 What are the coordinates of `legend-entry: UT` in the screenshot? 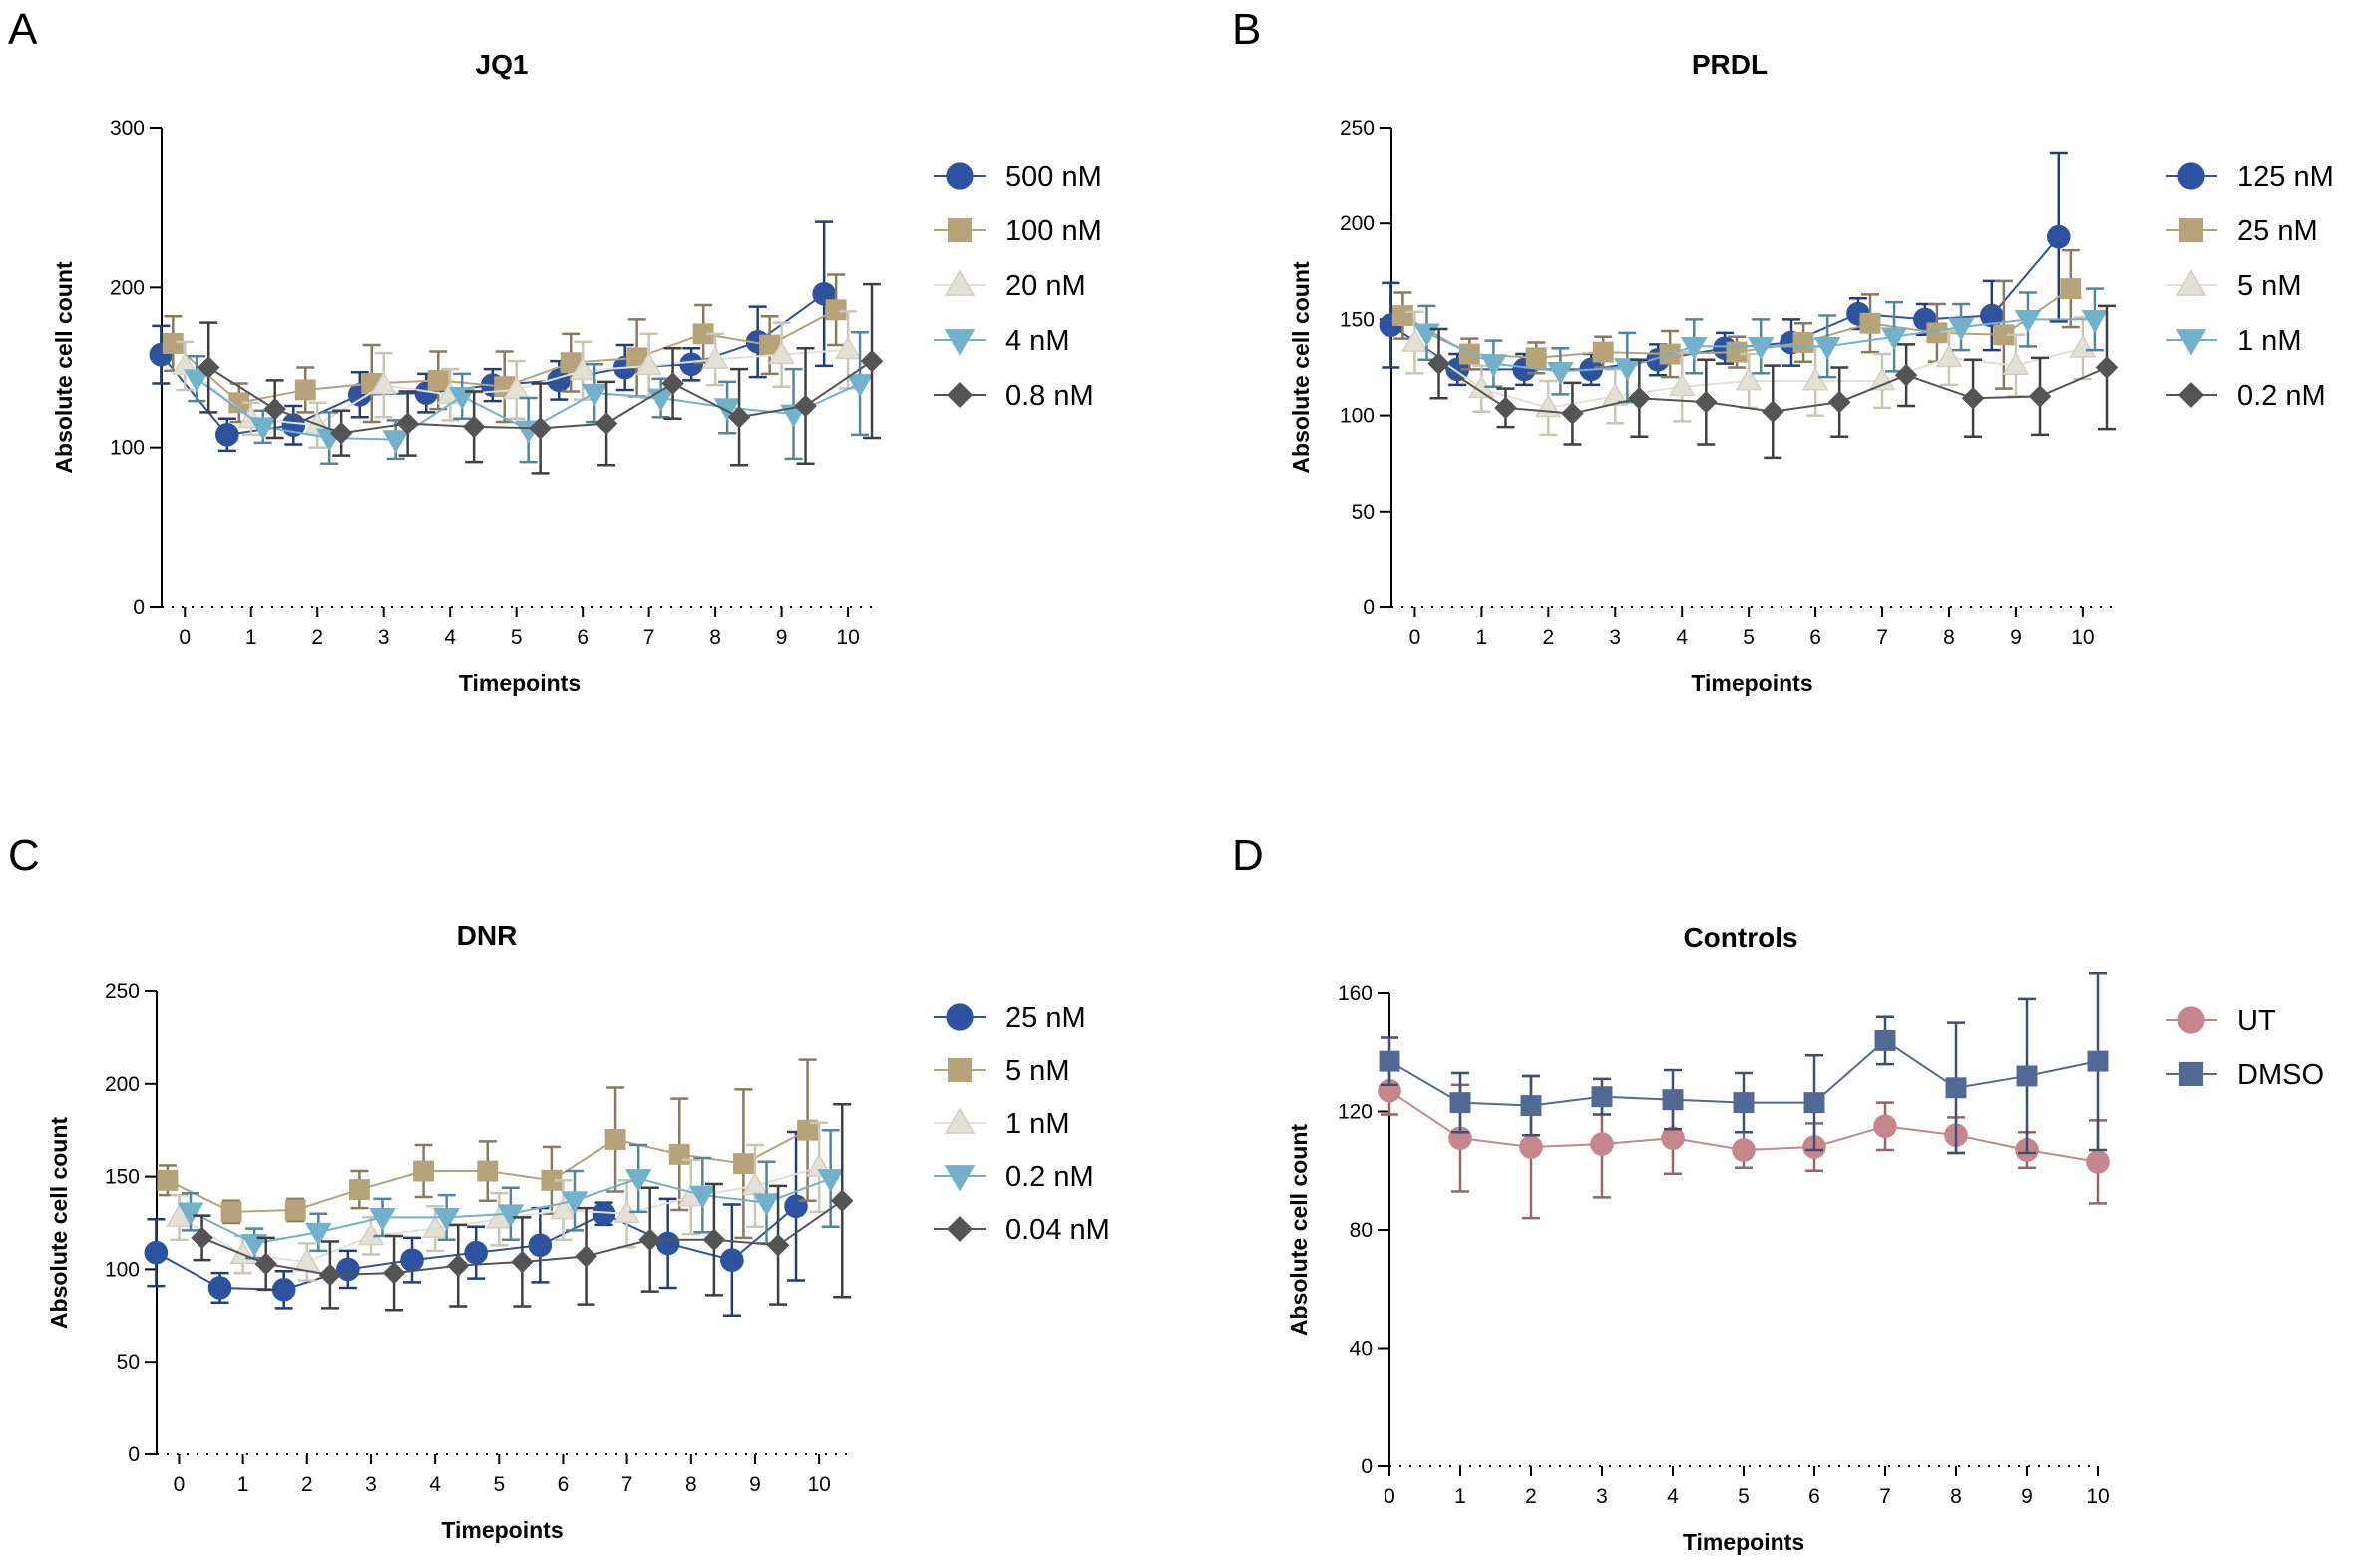 It's located at (2221, 1021).